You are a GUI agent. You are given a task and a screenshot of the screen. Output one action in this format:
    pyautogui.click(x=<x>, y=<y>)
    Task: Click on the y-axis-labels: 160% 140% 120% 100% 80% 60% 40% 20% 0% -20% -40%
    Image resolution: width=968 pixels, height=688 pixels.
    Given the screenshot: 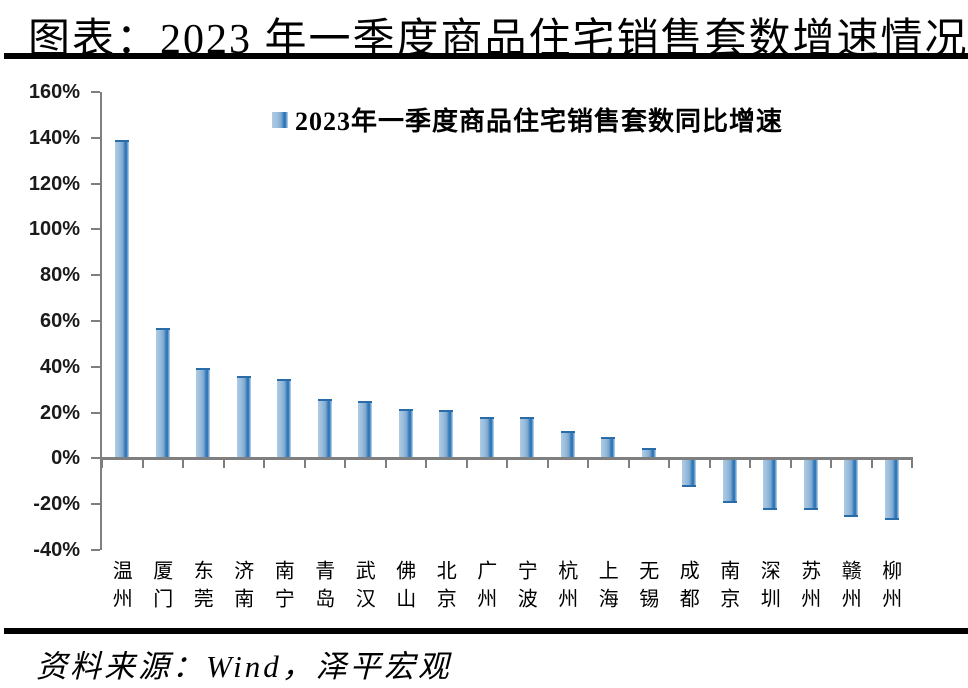 What is the action you would take?
    pyautogui.click(x=40, y=321)
    